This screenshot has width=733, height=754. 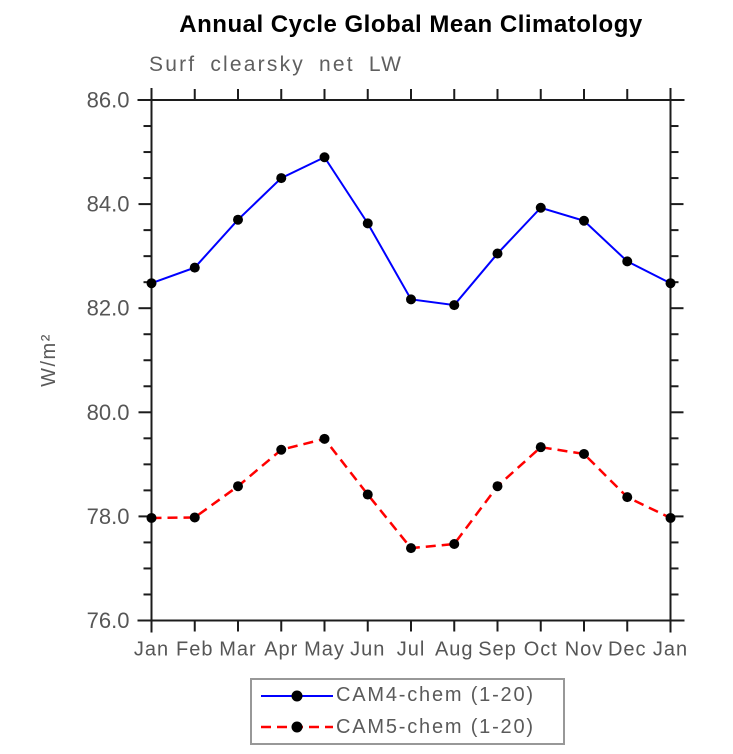 I want to click on x-tick-label: Nov, so click(x=584, y=650).